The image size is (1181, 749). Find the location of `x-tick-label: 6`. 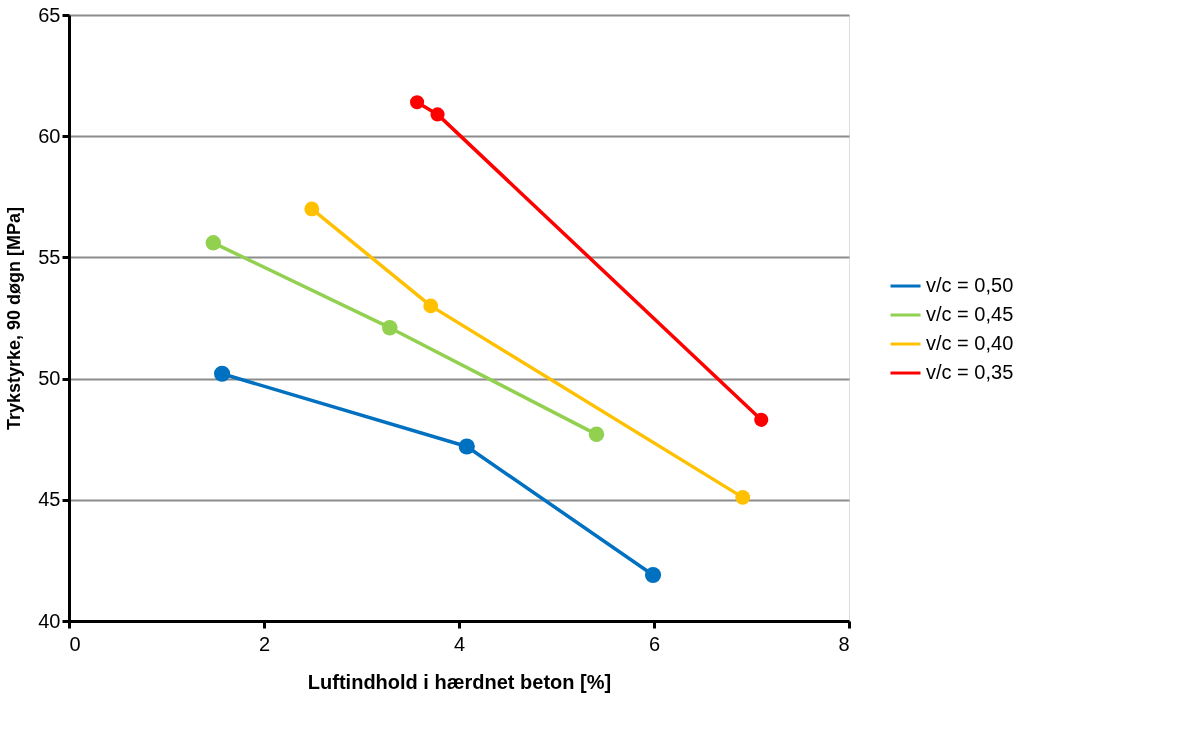

x-tick-label: 6 is located at coordinates (654, 643).